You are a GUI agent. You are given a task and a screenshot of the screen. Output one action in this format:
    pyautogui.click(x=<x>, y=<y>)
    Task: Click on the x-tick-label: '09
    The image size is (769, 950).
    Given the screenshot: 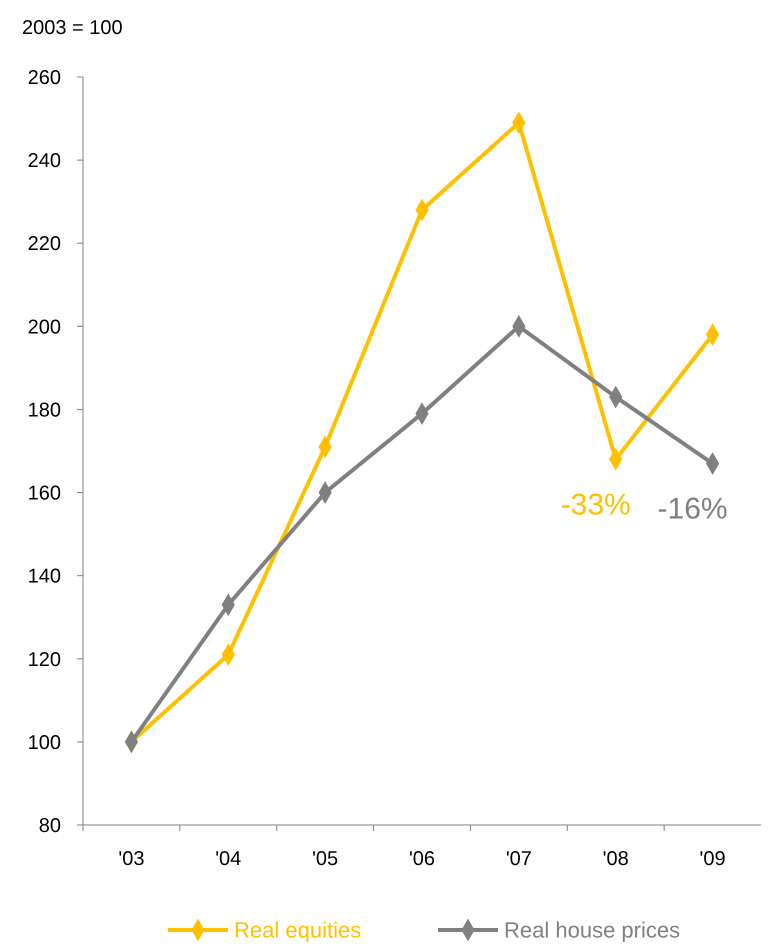 What is the action you would take?
    pyautogui.click(x=713, y=859)
    